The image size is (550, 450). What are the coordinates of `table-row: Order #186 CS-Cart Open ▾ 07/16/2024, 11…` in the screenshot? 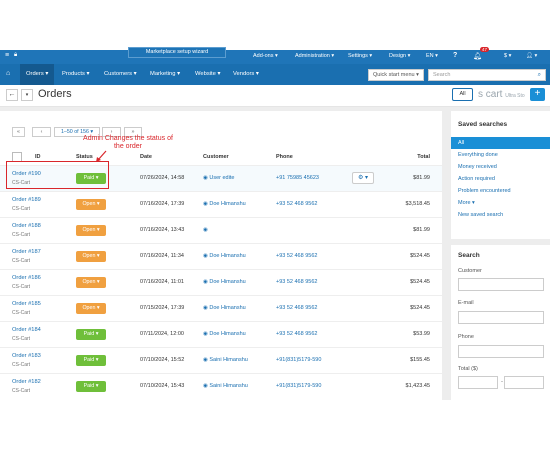 It's located at (221, 282).